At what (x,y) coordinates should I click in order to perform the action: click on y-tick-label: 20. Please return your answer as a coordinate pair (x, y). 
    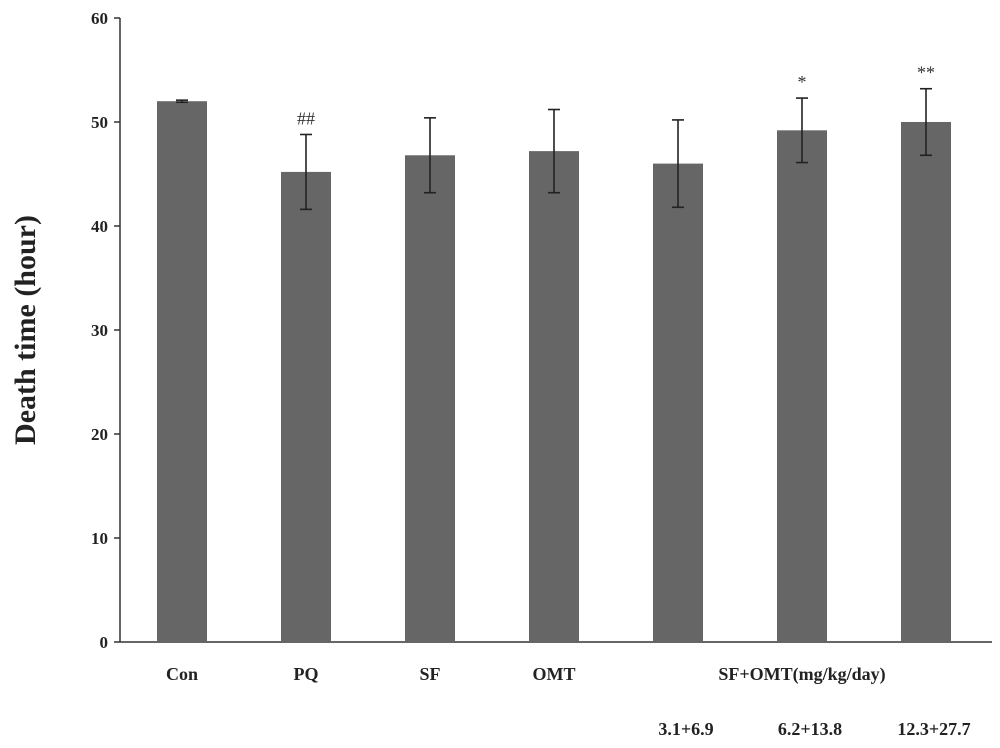
    Looking at the image, I should click on (99, 434).